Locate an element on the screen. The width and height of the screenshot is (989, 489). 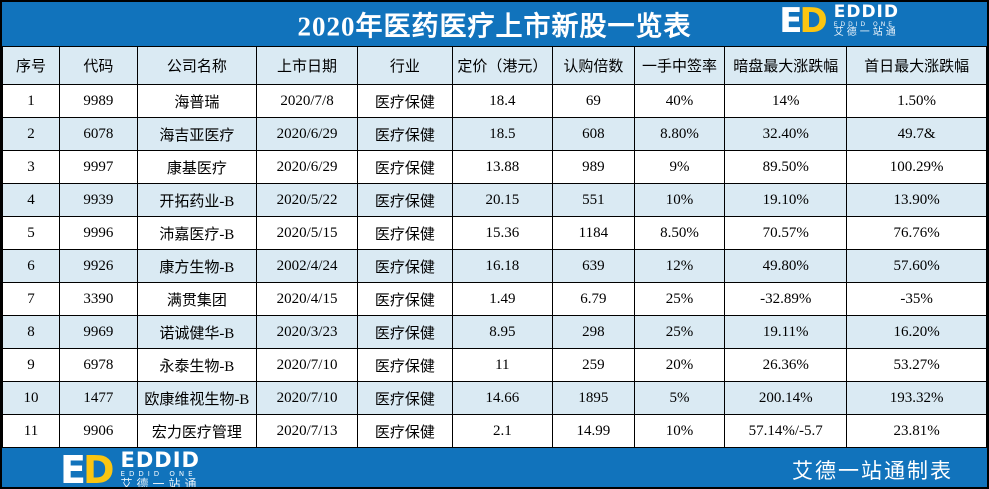
cell-price_hkd: 15.36 is located at coordinates (502, 233).